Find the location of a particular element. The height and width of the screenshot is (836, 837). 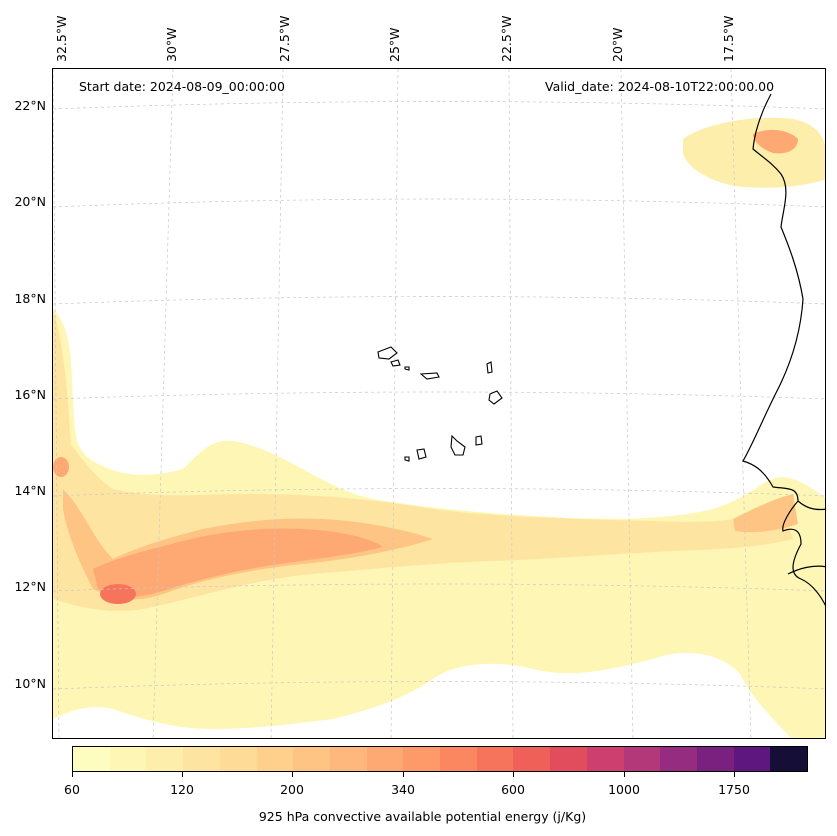

island-santo-antao is located at coordinates (387, 353).